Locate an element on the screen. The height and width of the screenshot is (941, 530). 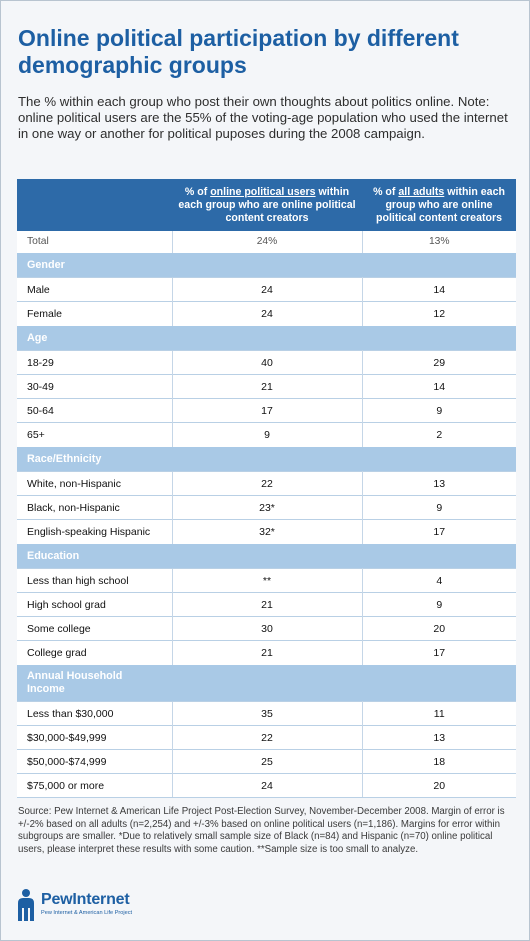
table-row: English-speaking Hispanic 32* 17 is located at coordinates (266, 531).